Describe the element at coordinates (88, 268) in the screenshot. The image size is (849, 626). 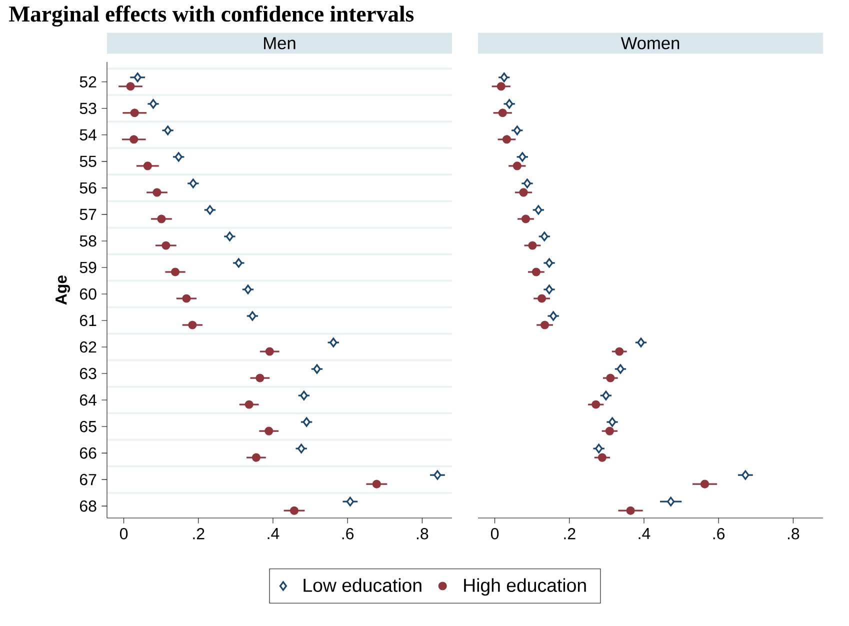
I see `y-tick-label: 59` at that location.